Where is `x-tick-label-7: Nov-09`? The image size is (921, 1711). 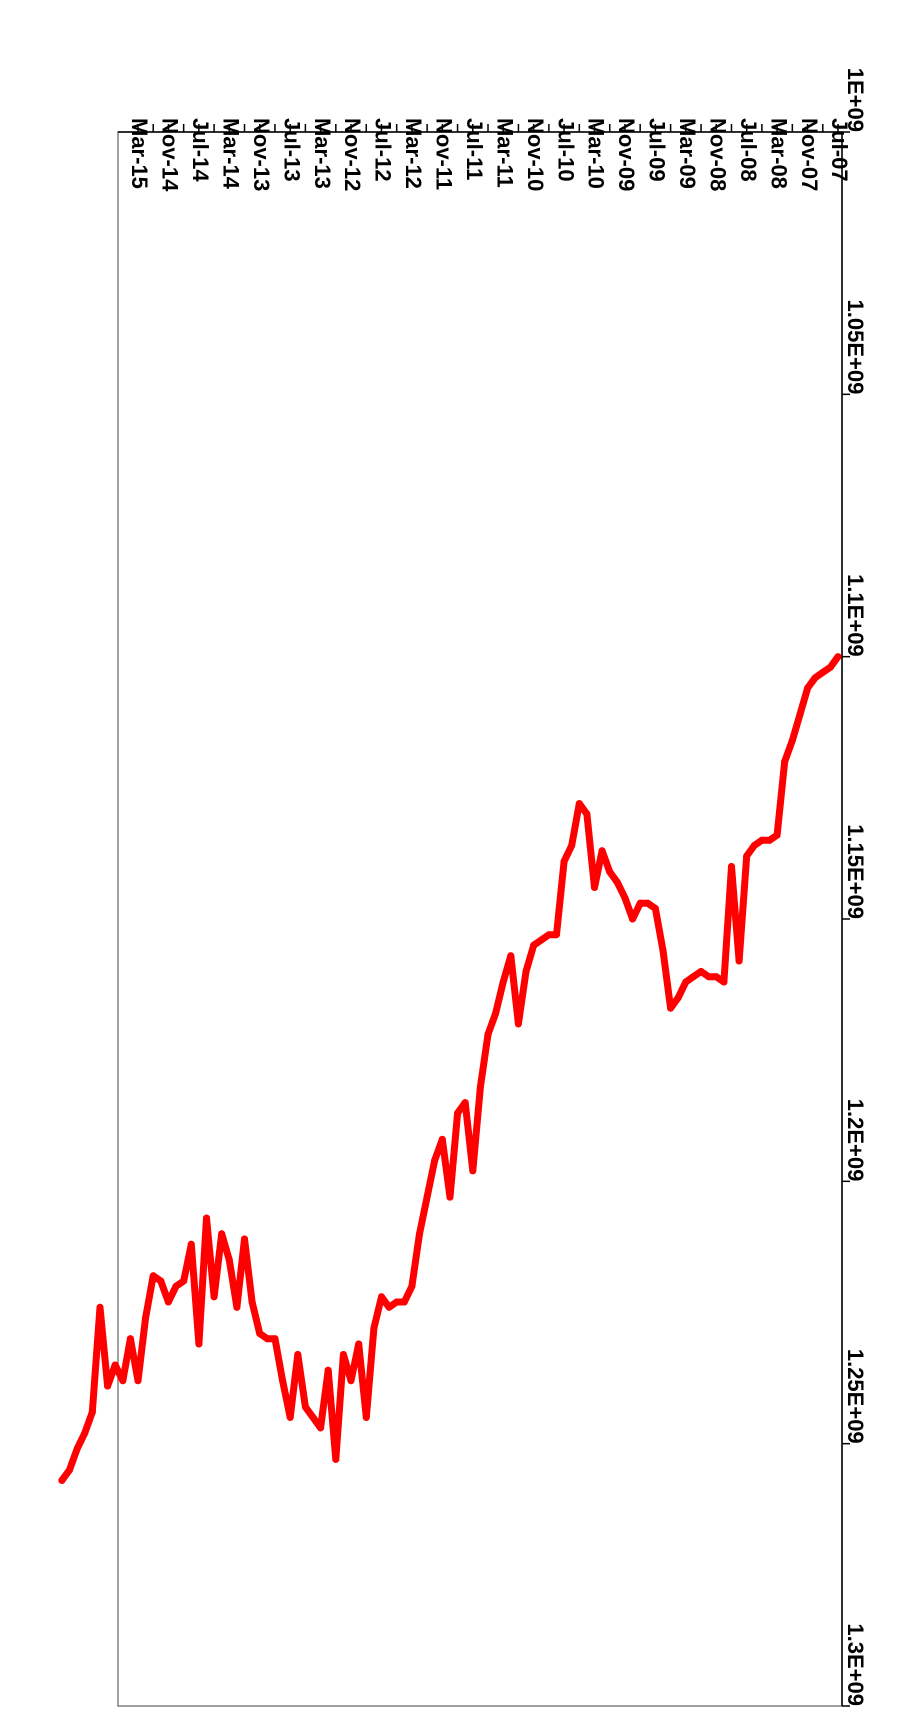
x-tick-label-7: Nov-09 is located at coordinates (626, 154).